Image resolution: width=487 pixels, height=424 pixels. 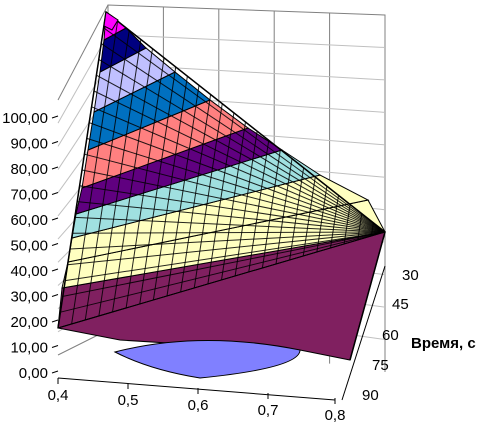 I want to click on y-tick-label: 45, so click(x=400, y=304).